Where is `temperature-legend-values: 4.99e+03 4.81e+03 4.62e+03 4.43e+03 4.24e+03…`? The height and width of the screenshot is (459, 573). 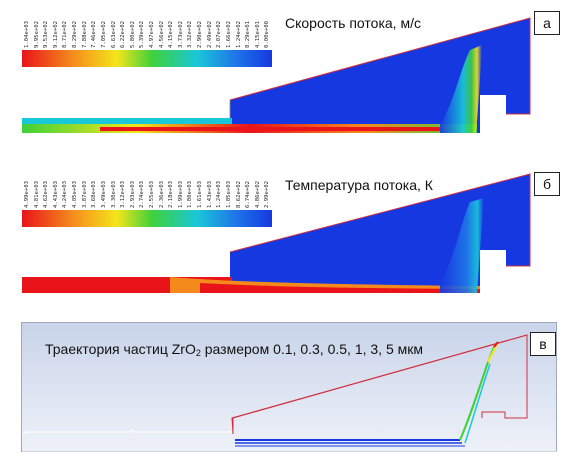 temperature-legend-values: 4.99e+03 4.81e+03 4.62e+03 4.43e+03 4.24e+03… is located at coordinates (147, 186).